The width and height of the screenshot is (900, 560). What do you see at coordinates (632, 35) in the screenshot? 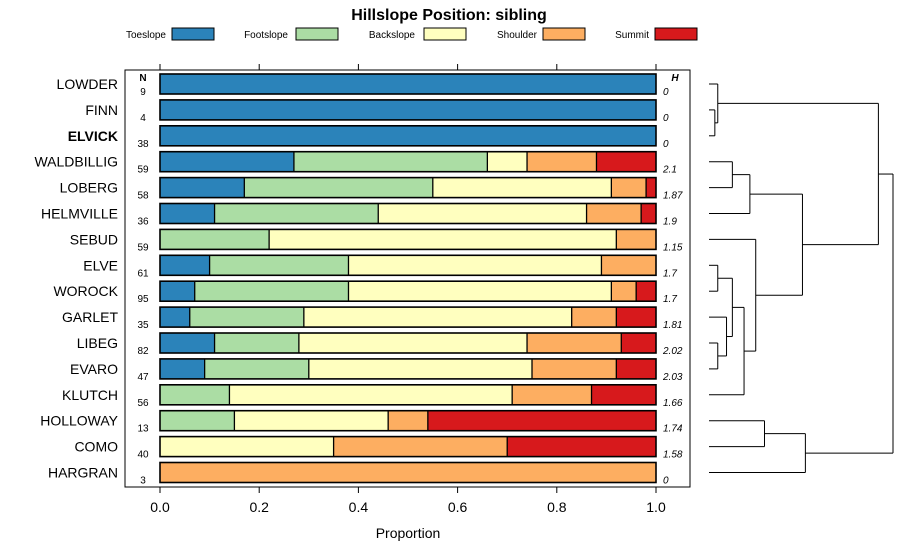
I see `legend-label-summit: Summit` at bounding box center [632, 35].